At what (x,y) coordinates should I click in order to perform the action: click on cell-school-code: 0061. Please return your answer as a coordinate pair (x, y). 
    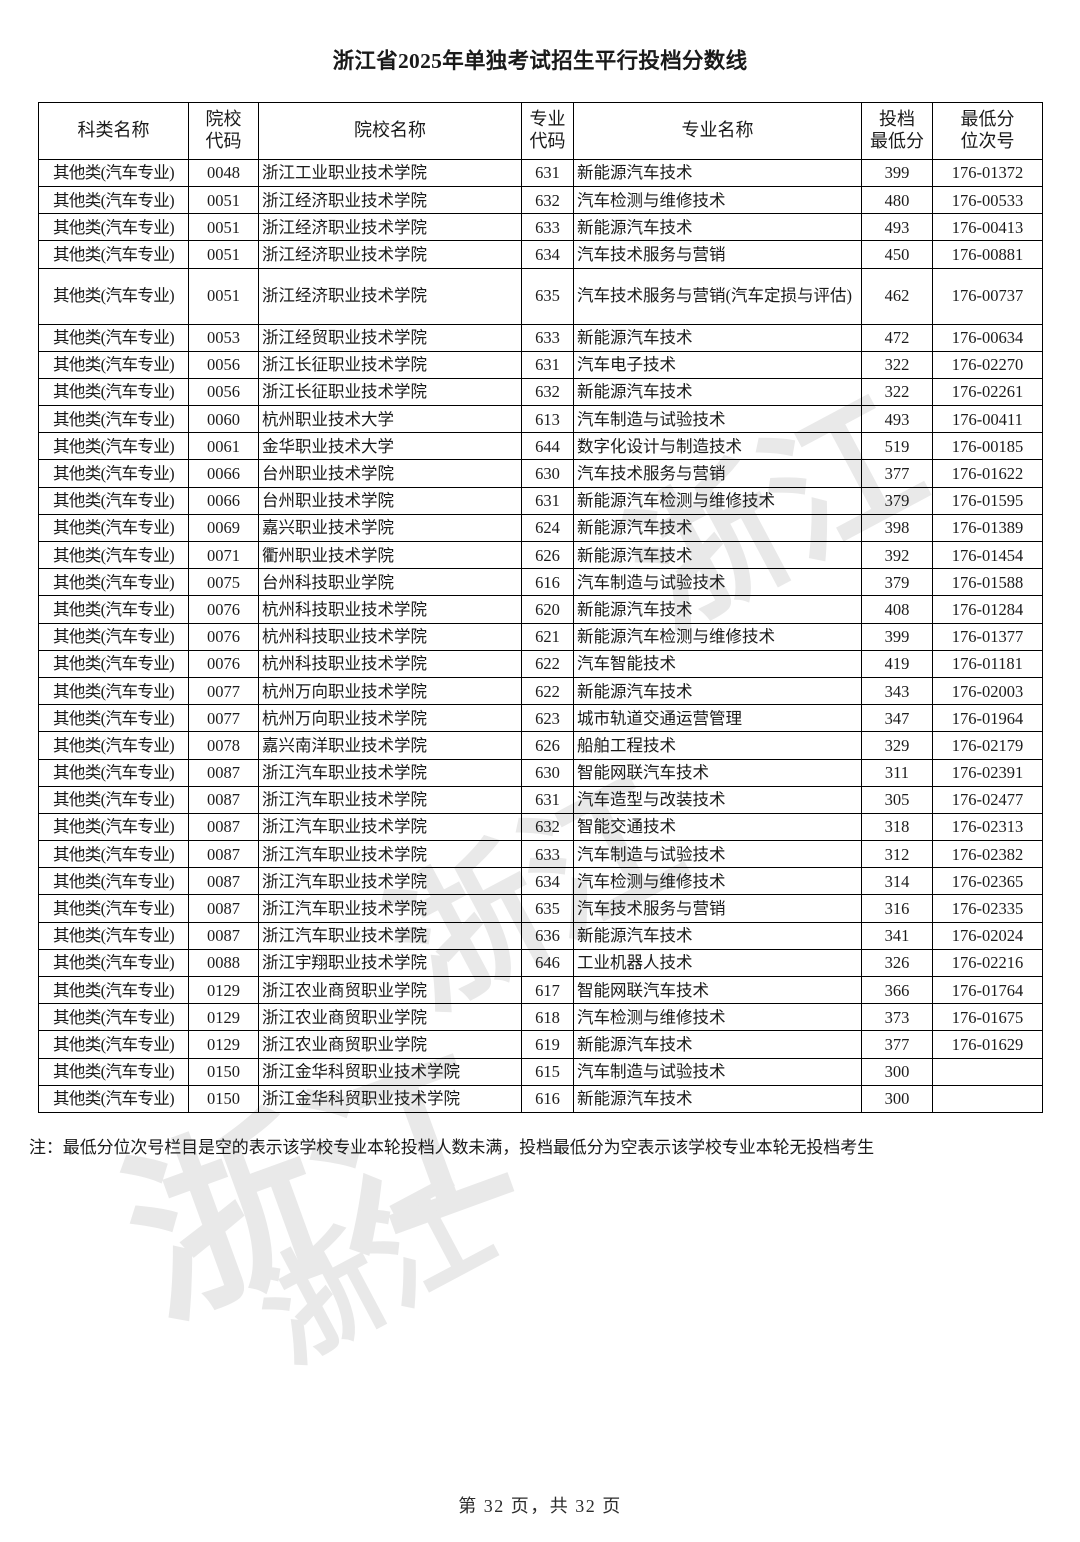
    Looking at the image, I should click on (223, 446).